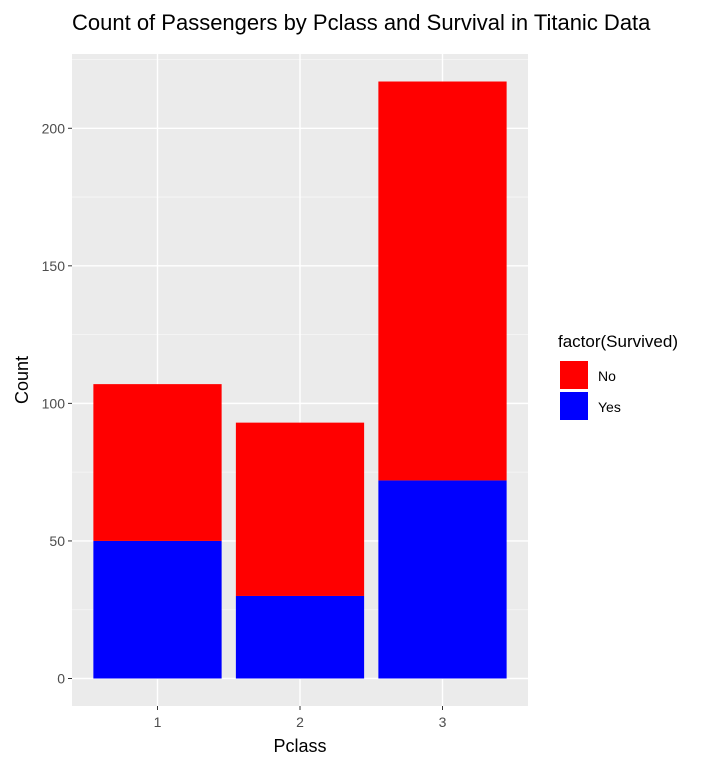 The image size is (720, 768). What do you see at coordinates (574, 406) in the screenshot?
I see `legend-key-yes` at bounding box center [574, 406].